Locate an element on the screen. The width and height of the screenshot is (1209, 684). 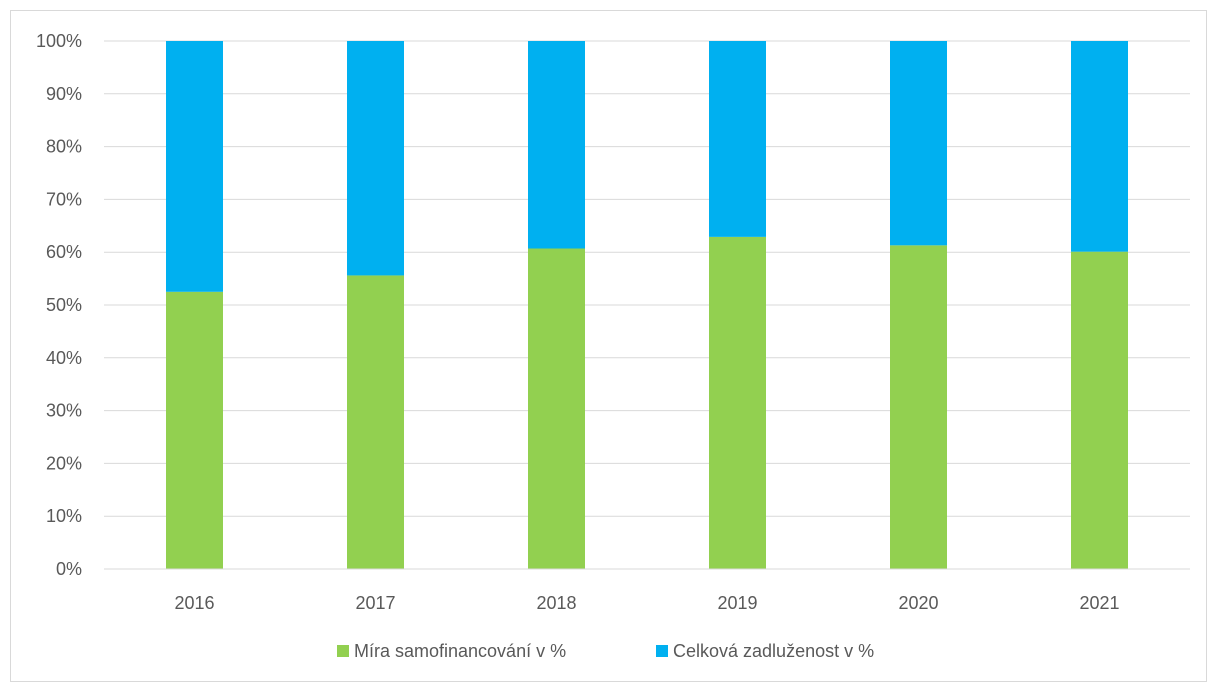
bar-segment-self-financing-2016 is located at coordinates (194, 430).